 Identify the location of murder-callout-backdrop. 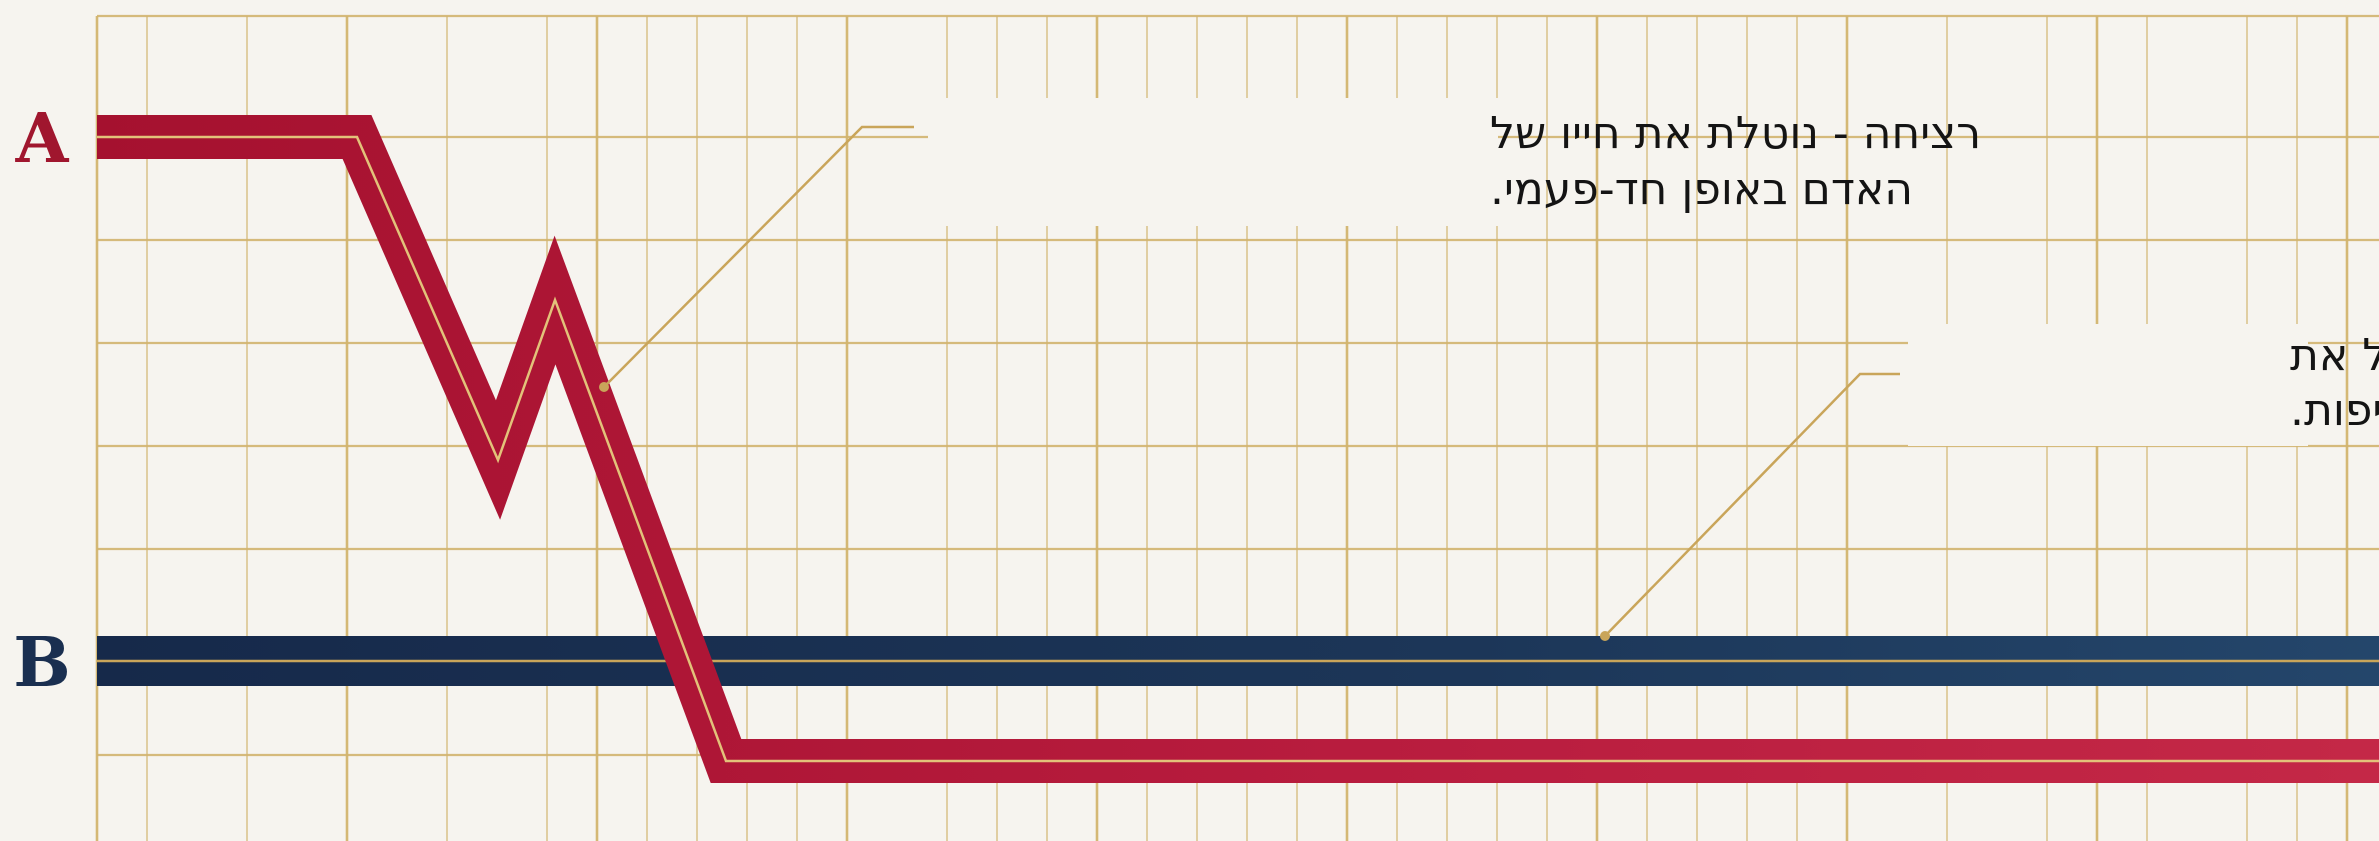
(1213, 162).